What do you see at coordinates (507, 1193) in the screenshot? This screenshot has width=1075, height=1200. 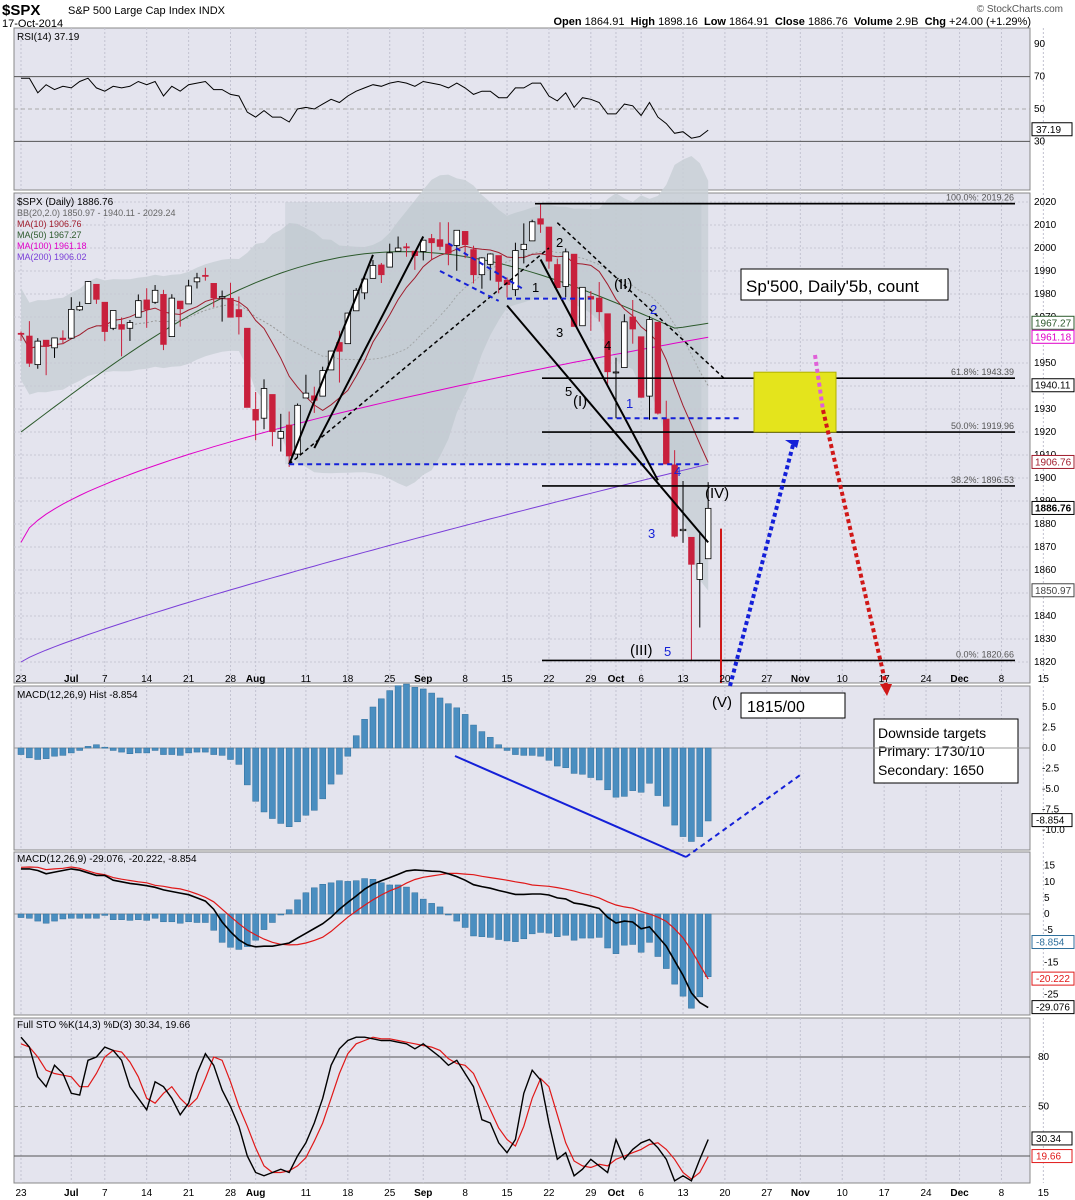 I see `date-tick-label-bottom: 15` at bounding box center [507, 1193].